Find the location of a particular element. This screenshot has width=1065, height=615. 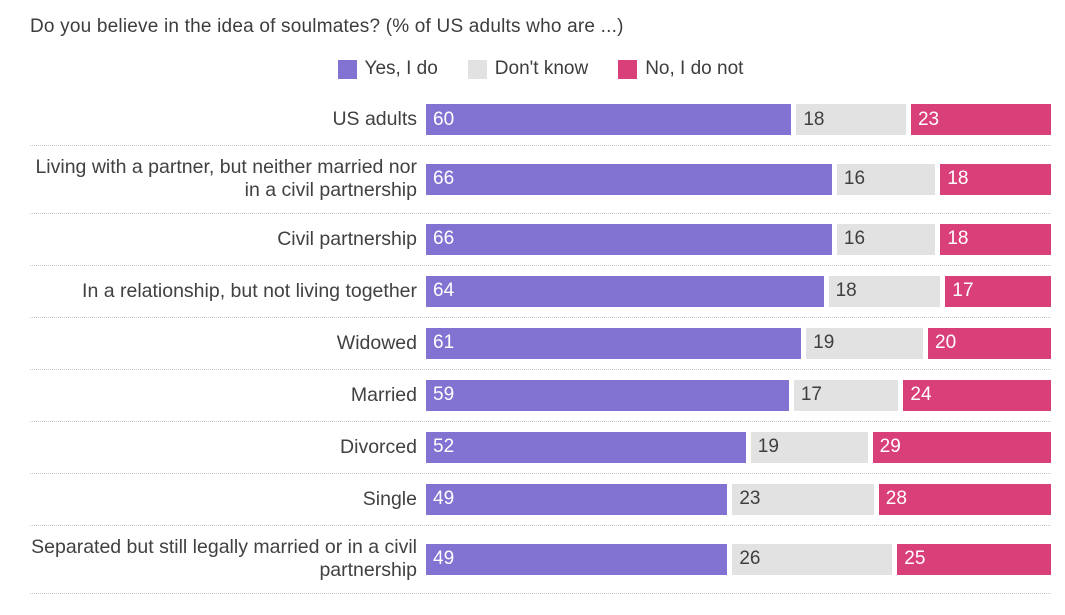

legend-swatch-no is located at coordinates (628, 69).